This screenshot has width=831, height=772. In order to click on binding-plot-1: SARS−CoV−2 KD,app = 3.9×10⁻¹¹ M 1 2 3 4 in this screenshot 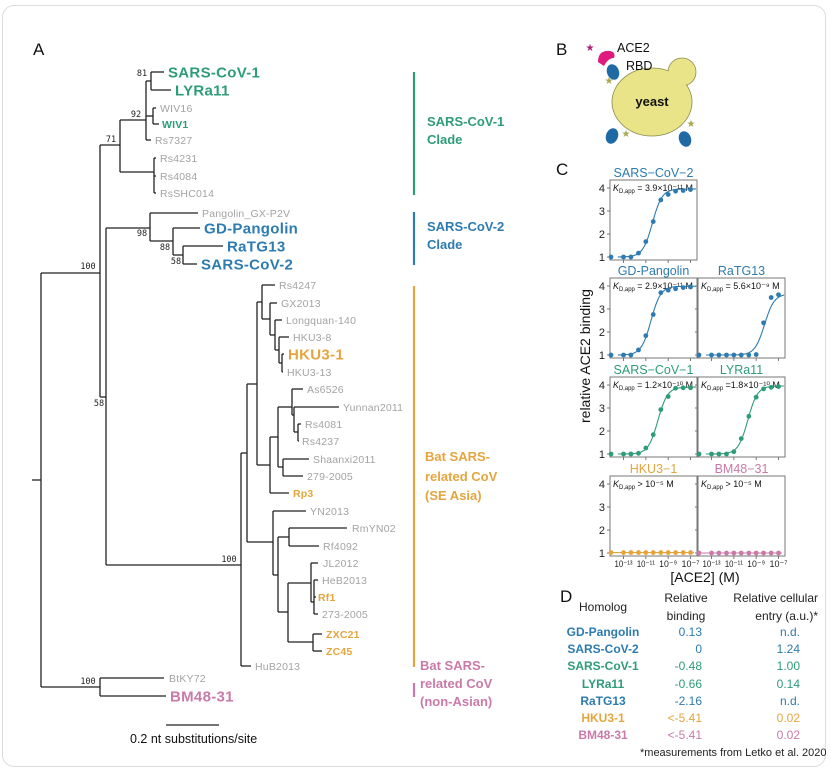, I will do `click(648, 215)`.